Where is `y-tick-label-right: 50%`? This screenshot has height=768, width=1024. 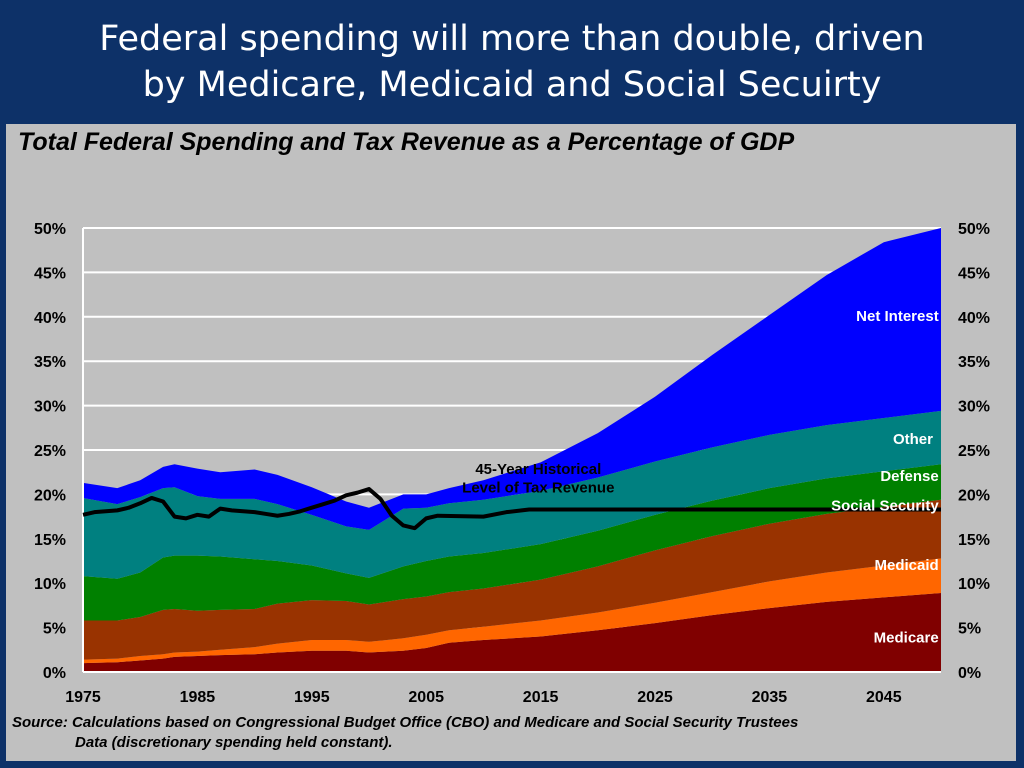 y-tick-label-right: 50% is located at coordinates (974, 229).